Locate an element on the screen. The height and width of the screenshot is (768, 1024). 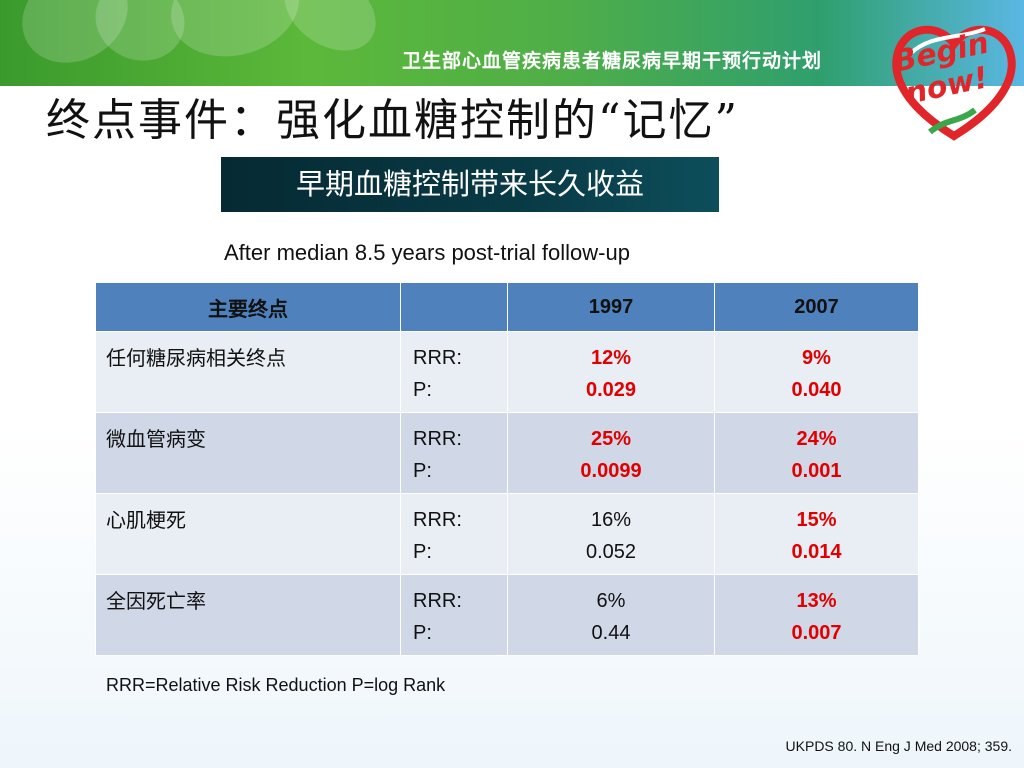
rrr-1997: 12% is located at coordinates (611, 358).